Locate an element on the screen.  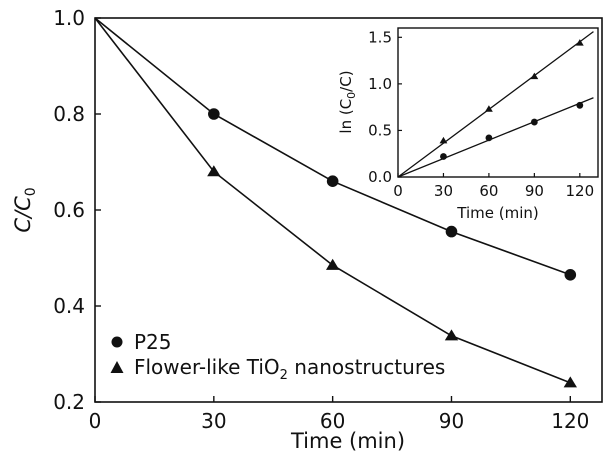
legend: P25 Flower-like TiO2 nanostructures is located at coordinates (277, 356).